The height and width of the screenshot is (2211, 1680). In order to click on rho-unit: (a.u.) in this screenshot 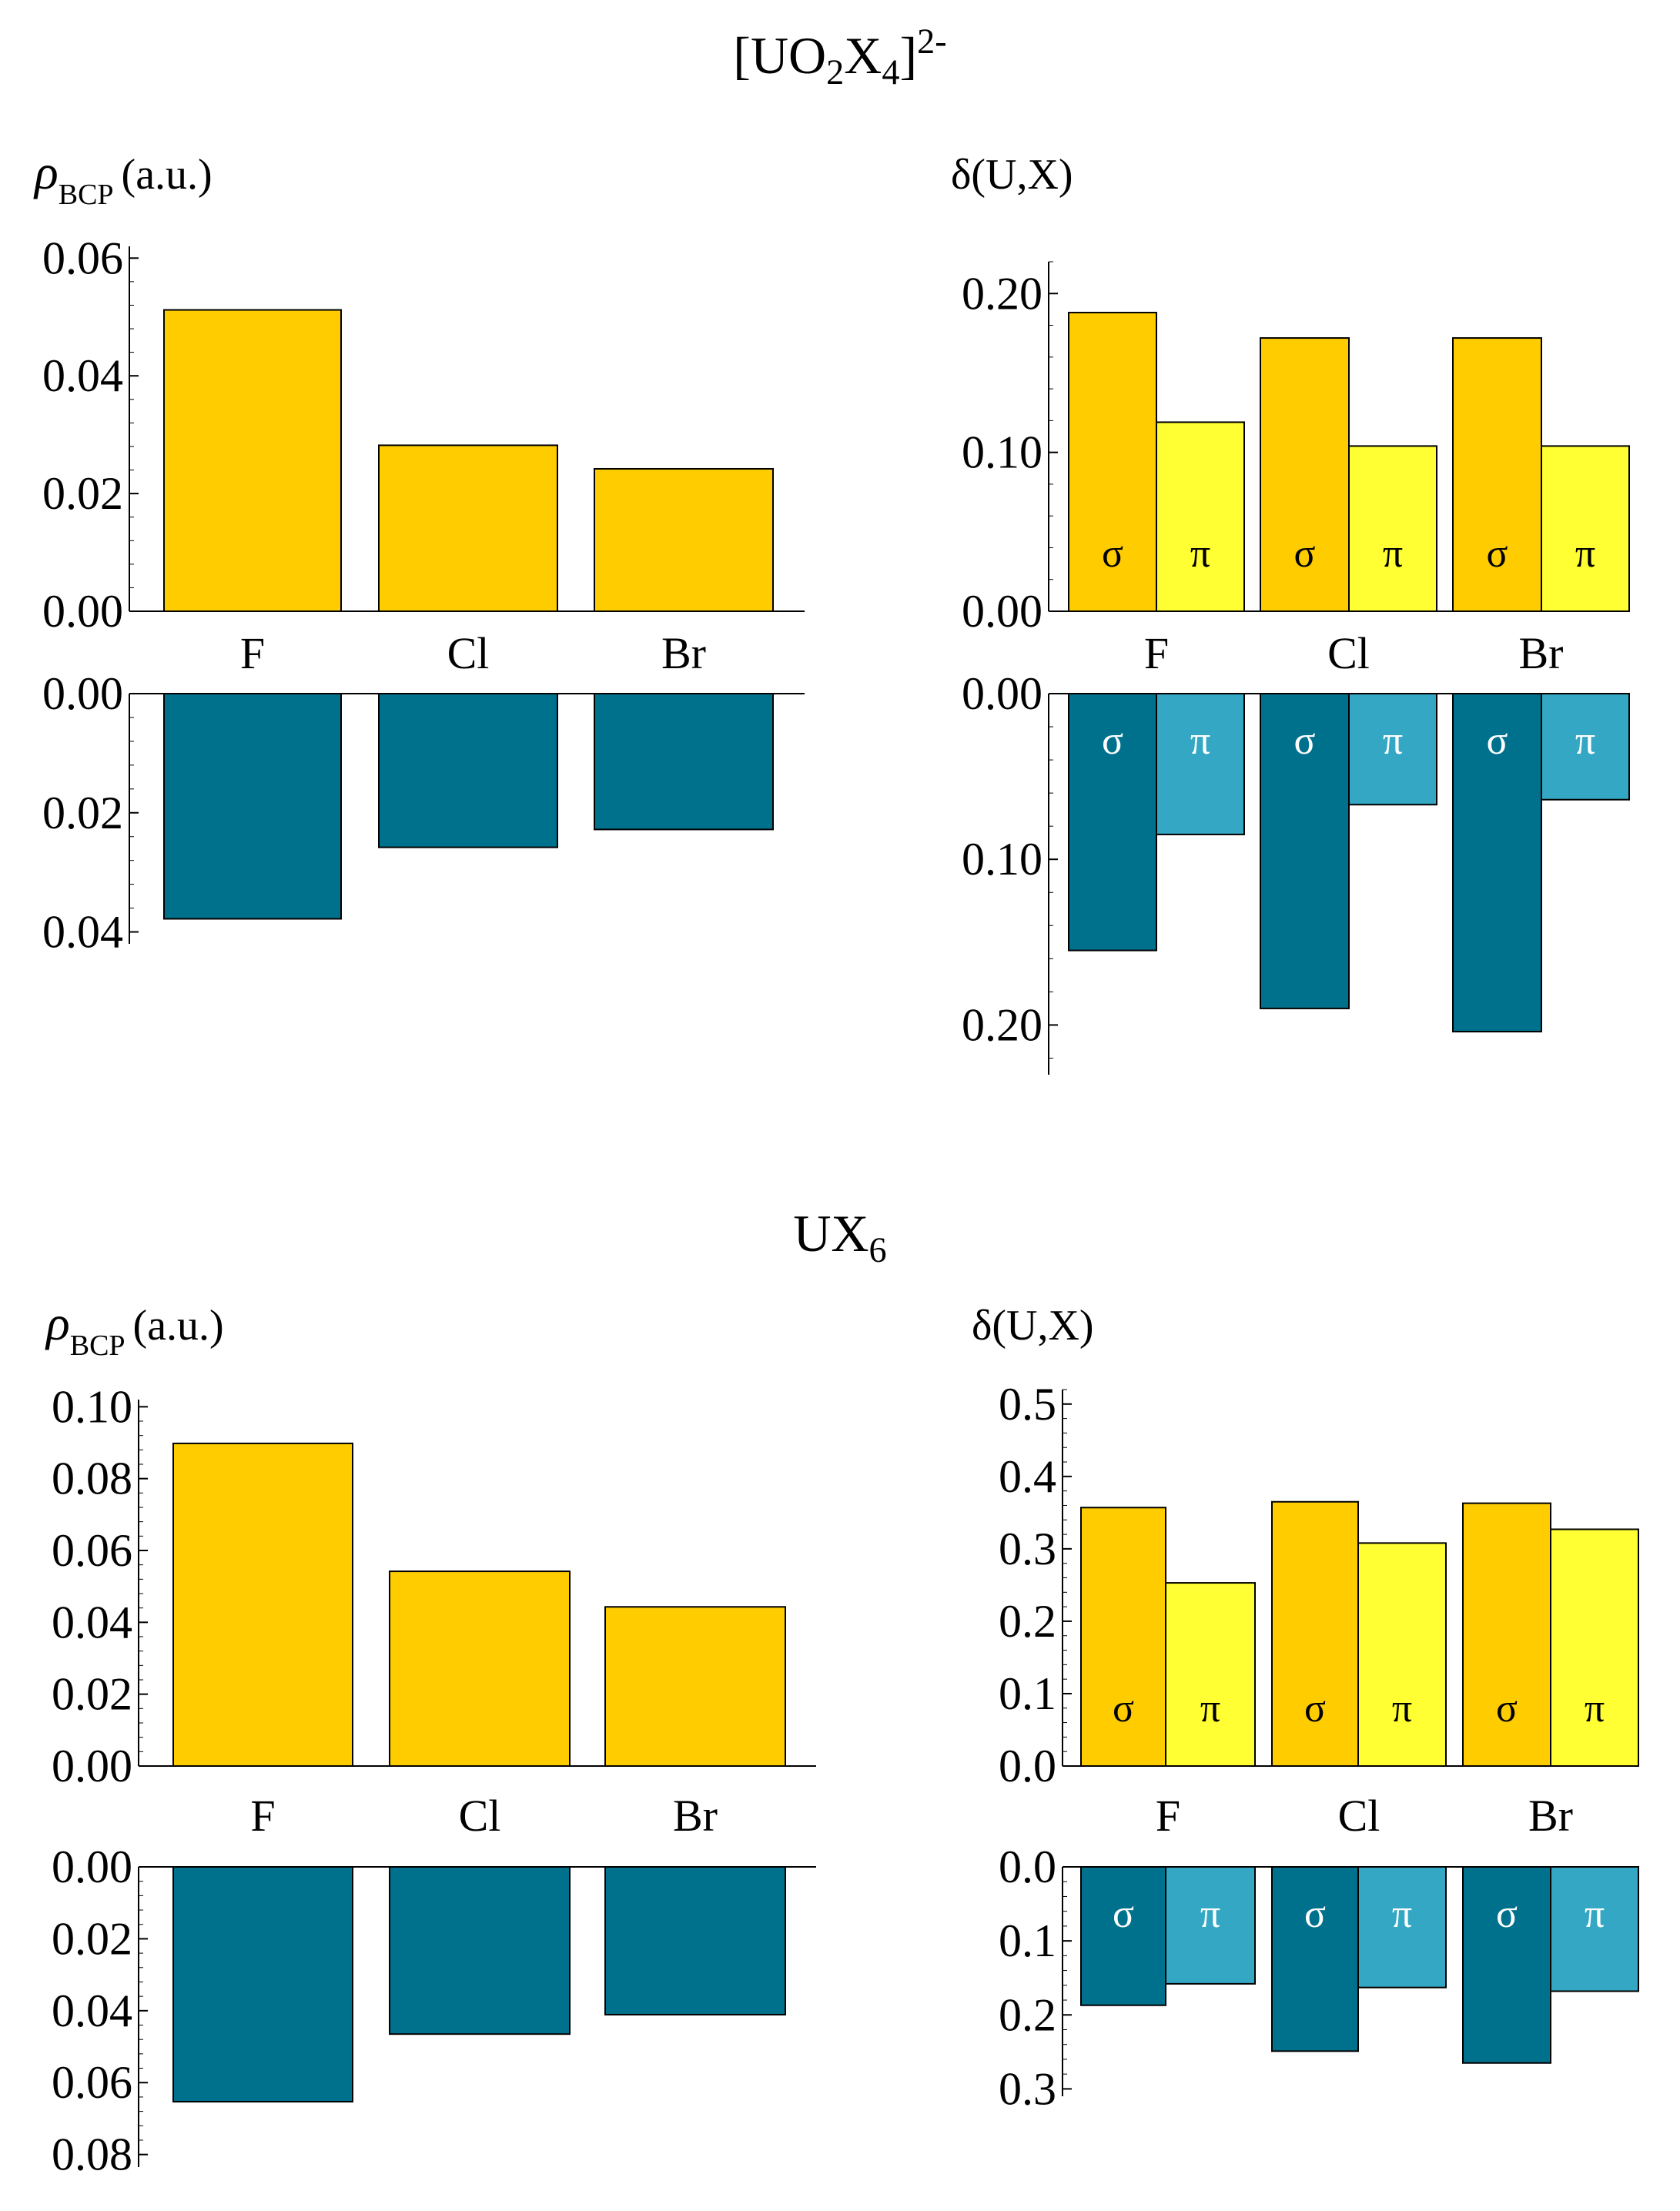, I will do `click(167, 175)`.